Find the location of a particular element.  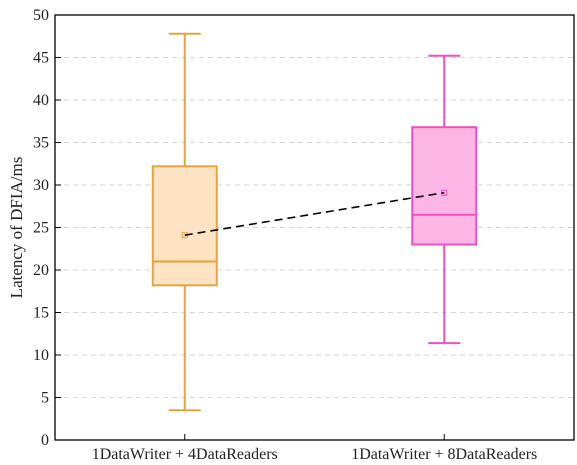

y-tick-label-1: 5 is located at coordinates (45, 398).